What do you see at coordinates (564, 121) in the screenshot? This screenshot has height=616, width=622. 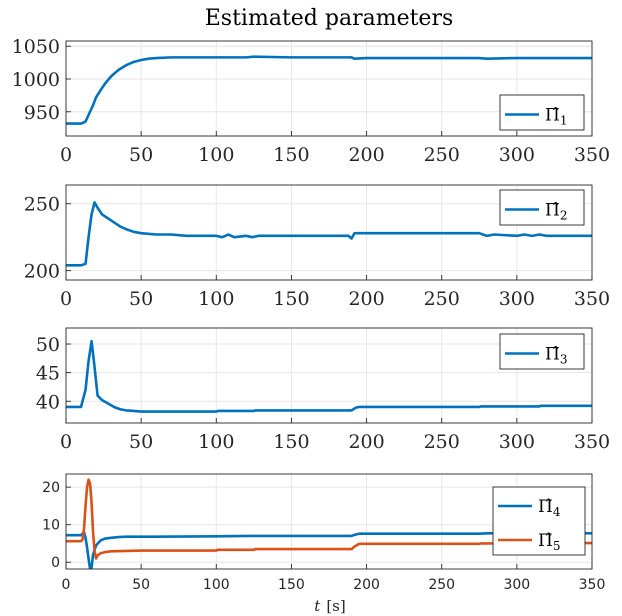 I see `legend-label-sub: 1` at bounding box center [564, 121].